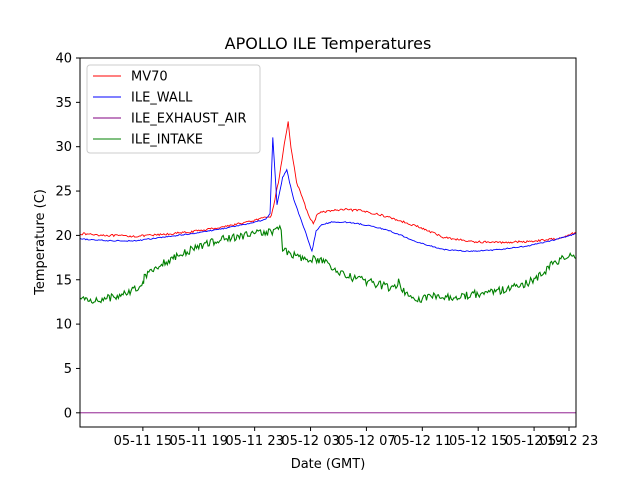 This screenshot has width=640, height=480. I want to click on x-tick-label: 05-12 11, so click(422, 441).